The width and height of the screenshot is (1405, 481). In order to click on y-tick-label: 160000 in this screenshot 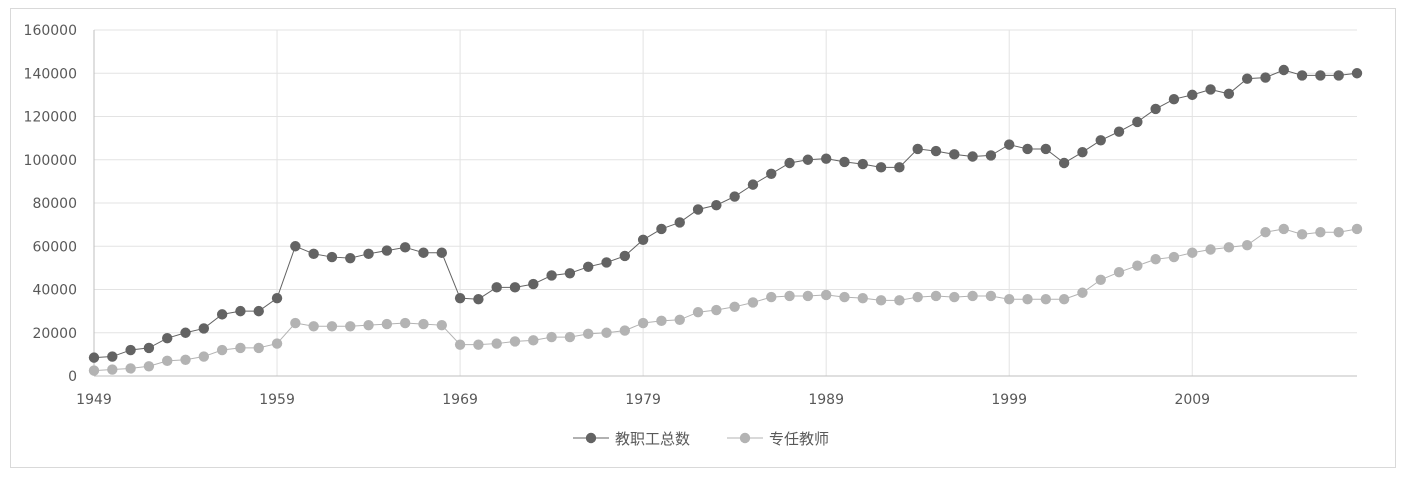, I will do `click(50, 31)`.